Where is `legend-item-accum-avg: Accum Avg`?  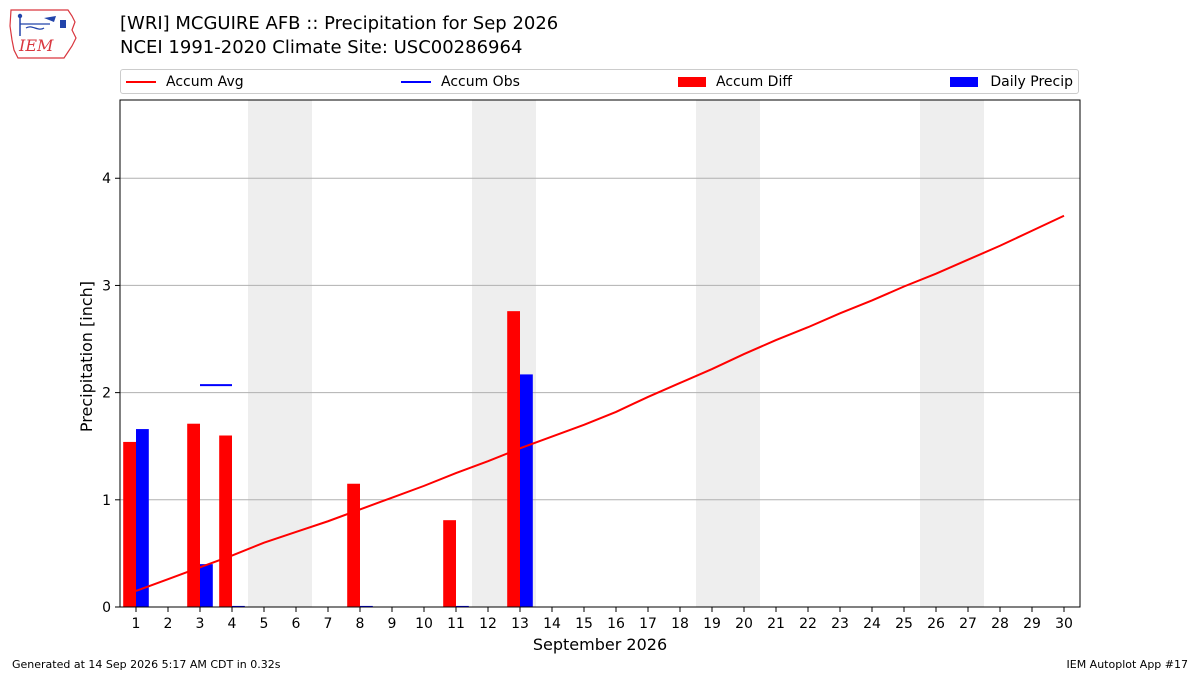
legend-item-accum-avg: Accum Avg is located at coordinates (185, 82).